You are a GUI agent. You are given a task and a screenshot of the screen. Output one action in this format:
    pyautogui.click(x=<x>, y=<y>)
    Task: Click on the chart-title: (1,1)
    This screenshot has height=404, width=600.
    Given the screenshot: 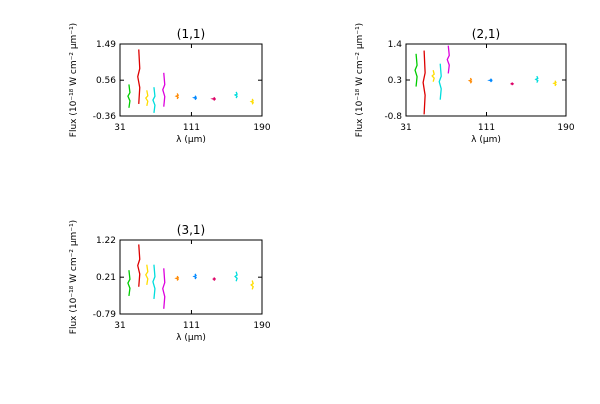 What is the action you would take?
    pyautogui.click(x=191, y=34)
    